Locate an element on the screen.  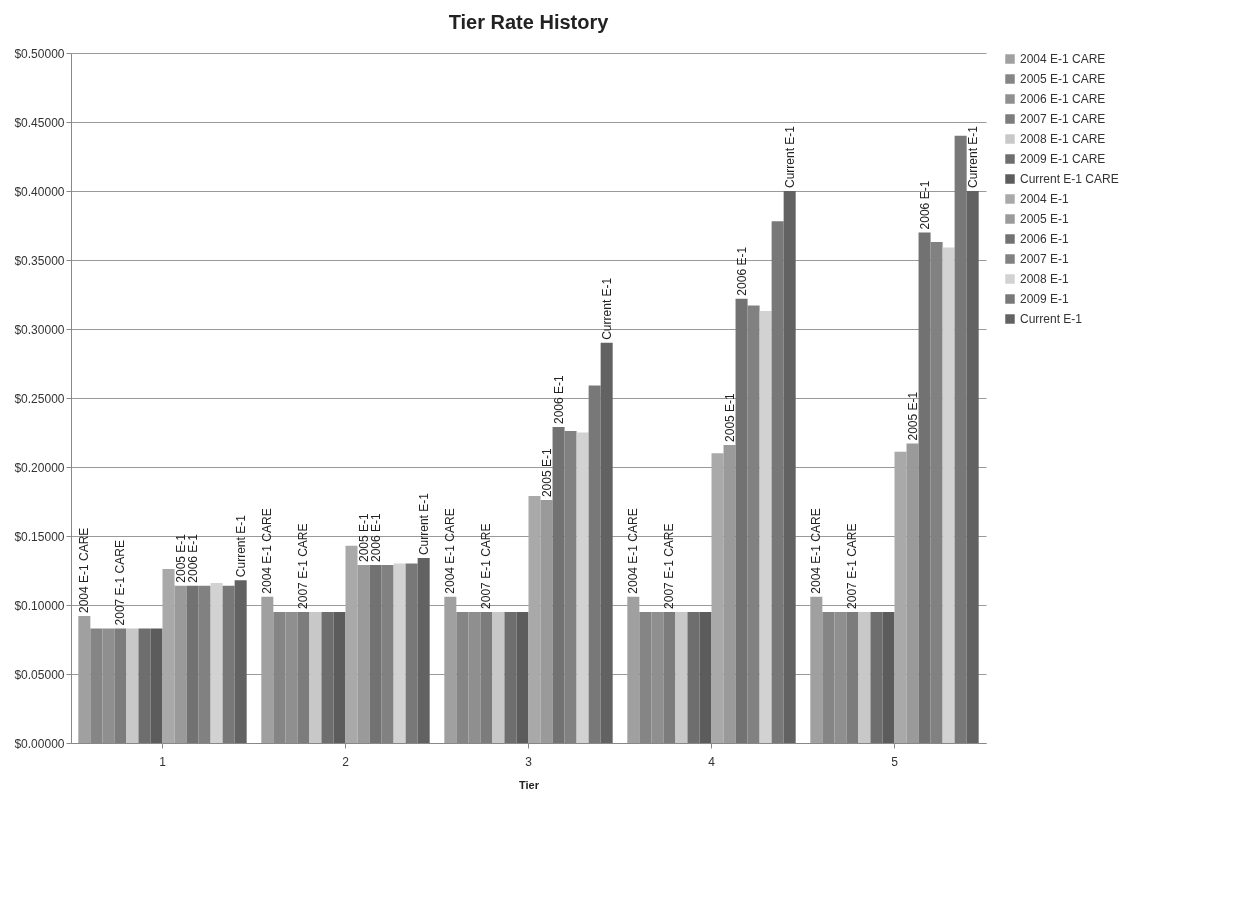
x-tick-label: 2 is located at coordinates (346, 761).